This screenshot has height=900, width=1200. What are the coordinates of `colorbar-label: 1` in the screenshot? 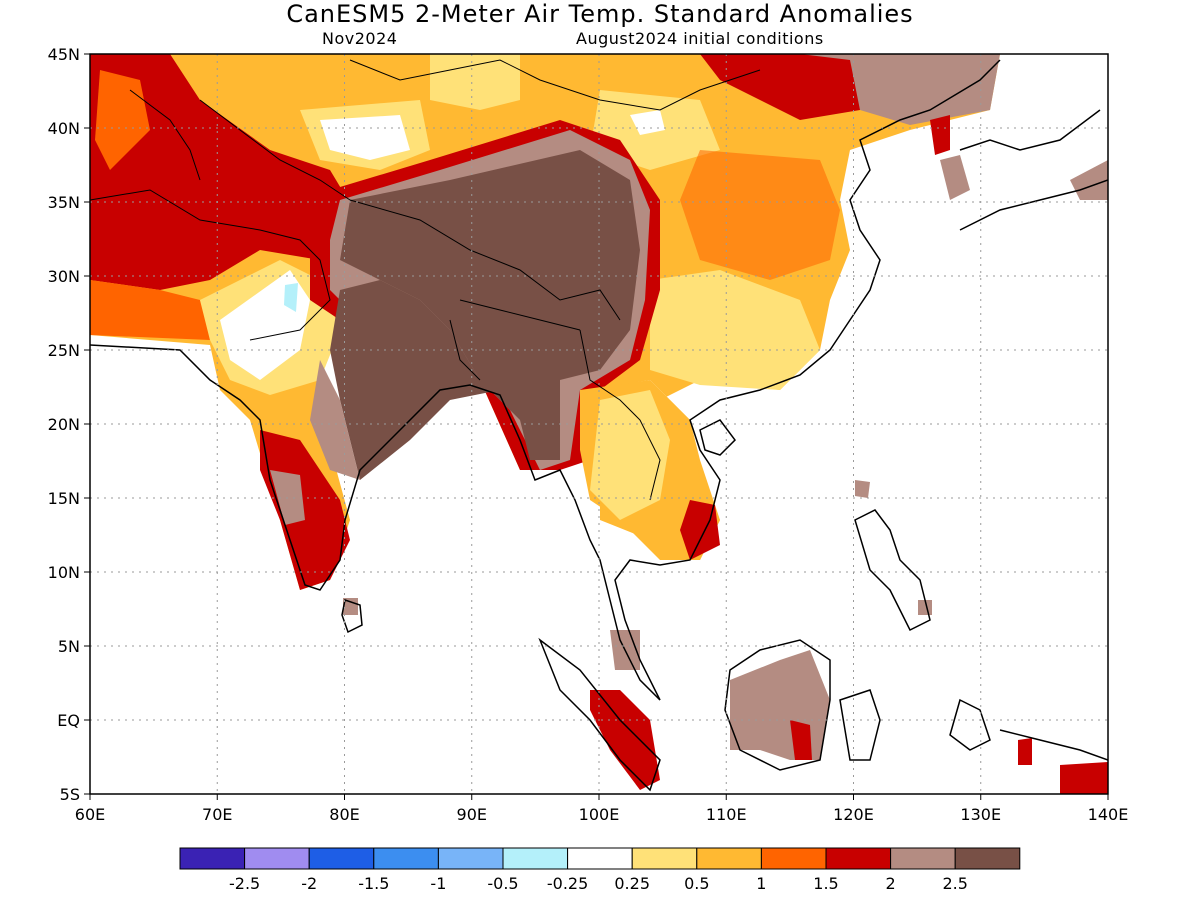 It's located at (761, 883).